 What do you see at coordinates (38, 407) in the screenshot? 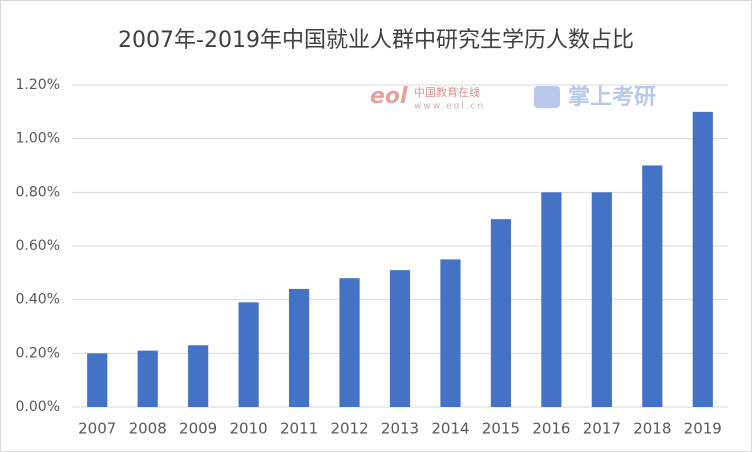
I see `y-tick-label: 0.00%` at bounding box center [38, 407].